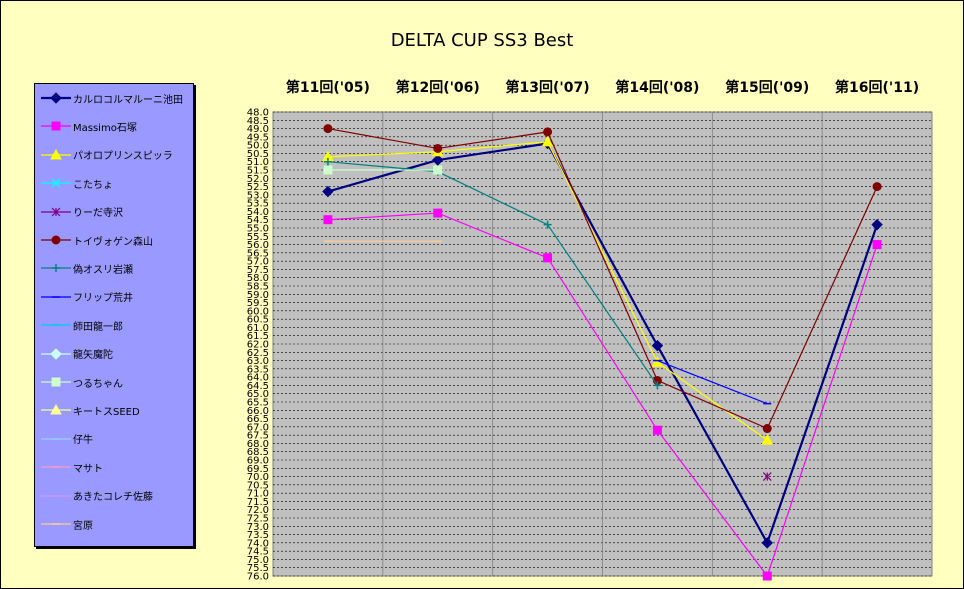 This screenshot has width=964, height=589. Describe the element at coordinates (258, 427) in the screenshot. I see `y-tick-label: 67.0` at that location.